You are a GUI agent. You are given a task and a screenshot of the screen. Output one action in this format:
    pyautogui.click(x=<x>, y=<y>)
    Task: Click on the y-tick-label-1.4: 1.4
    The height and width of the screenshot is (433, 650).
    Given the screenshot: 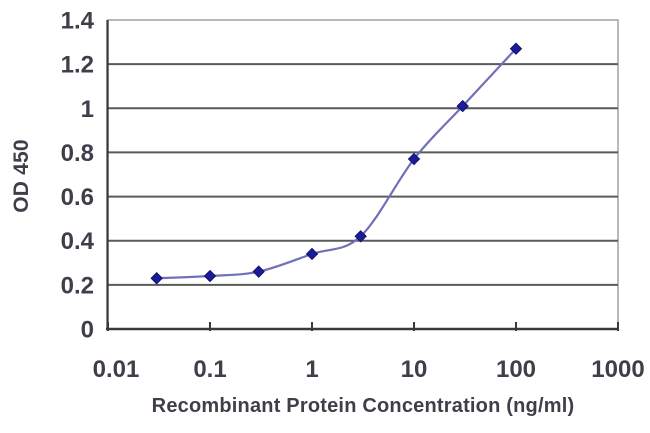 What is the action you would take?
    pyautogui.click(x=78, y=21)
    